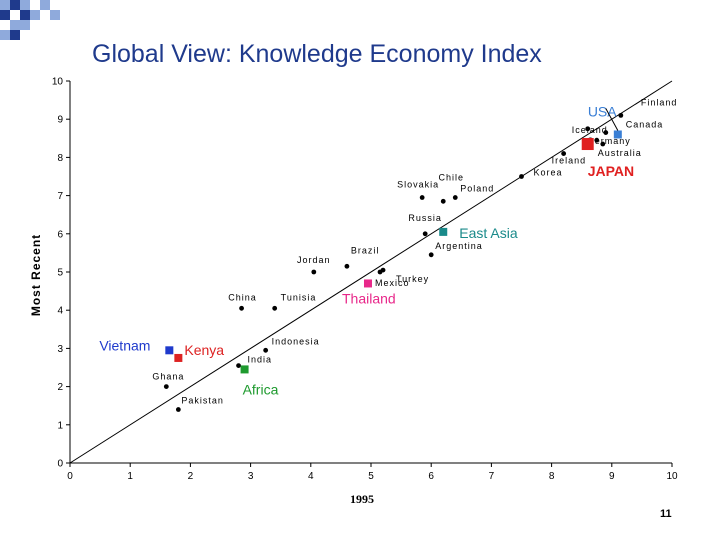 The width and height of the screenshot is (720, 540). What do you see at coordinates (311, 476) in the screenshot?
I see `x-tick-label: 4` at bounding box center [311, 476].